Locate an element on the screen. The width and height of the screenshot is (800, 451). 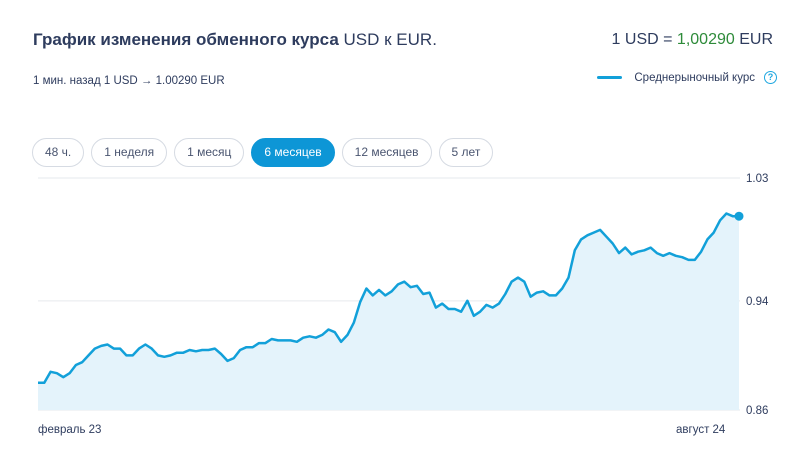
x-tick-label-start: февраль 23 is located at coordinates (70, 430).